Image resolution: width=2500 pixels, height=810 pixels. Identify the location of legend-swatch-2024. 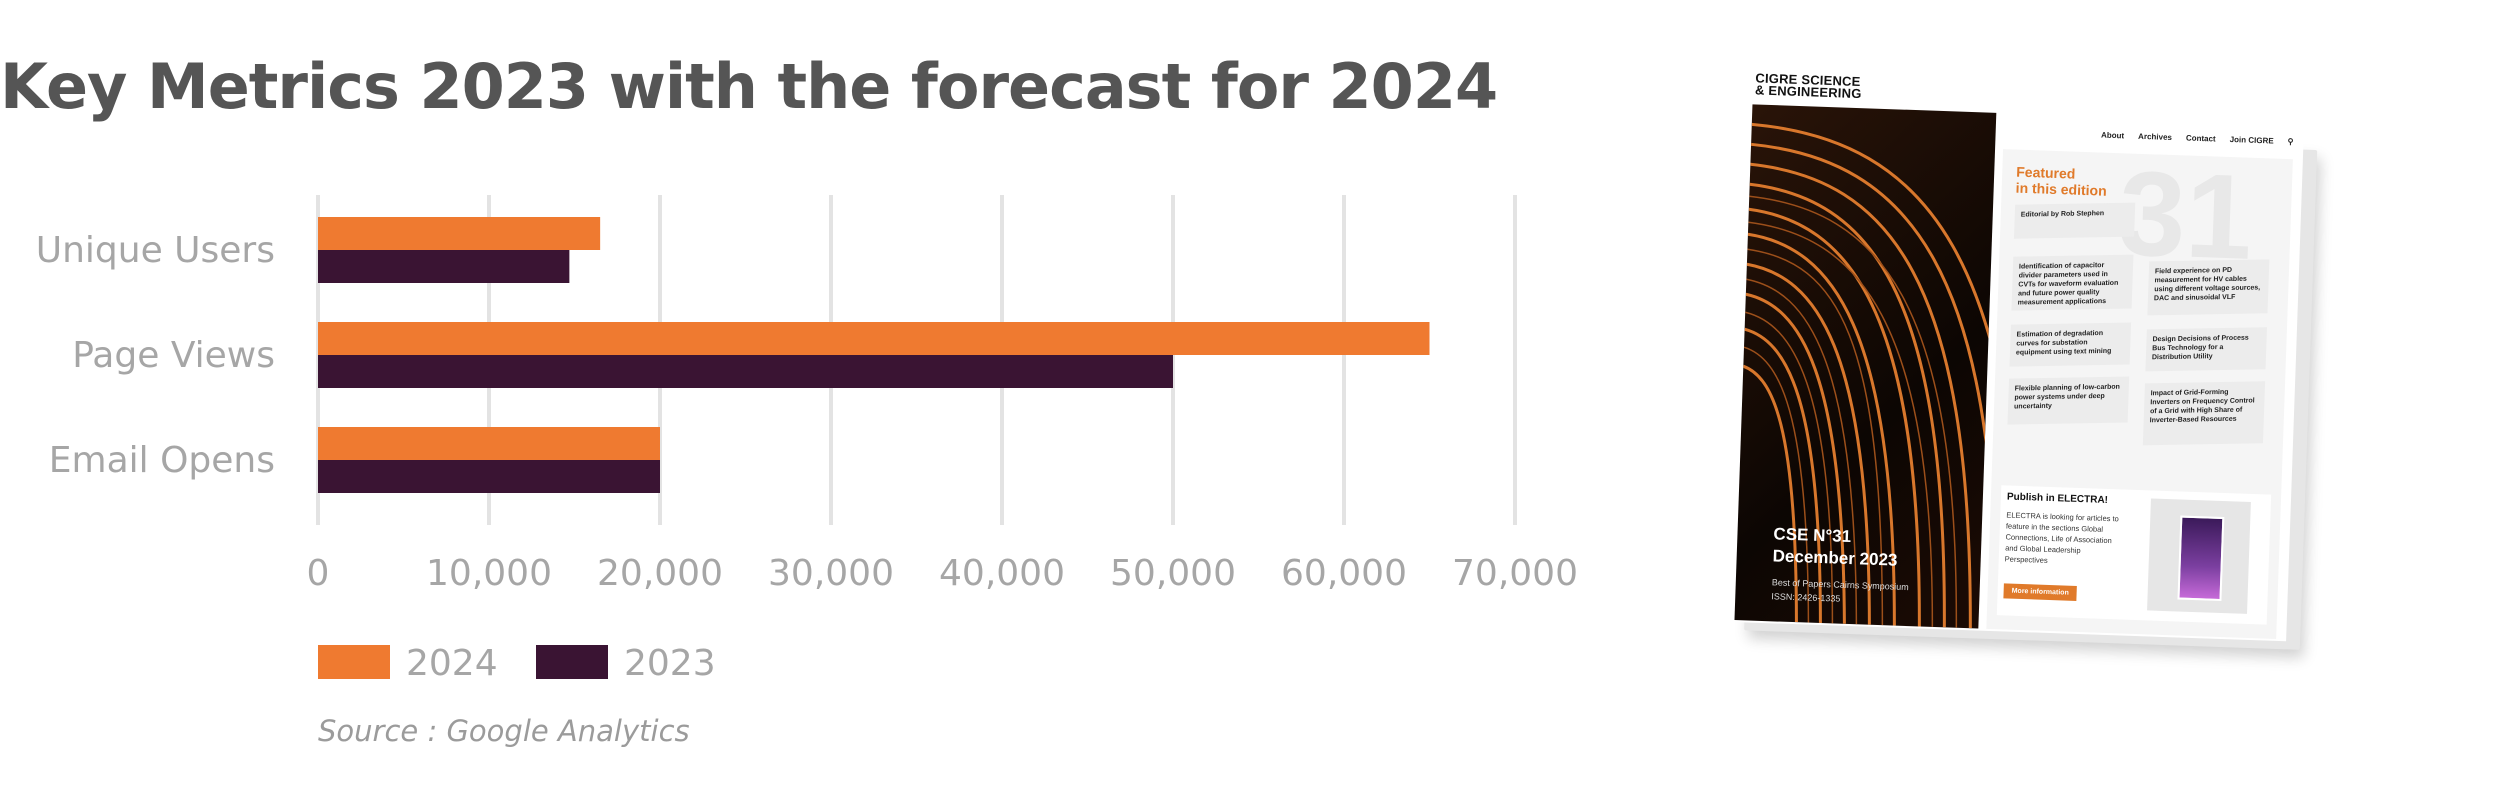
(354, 662).